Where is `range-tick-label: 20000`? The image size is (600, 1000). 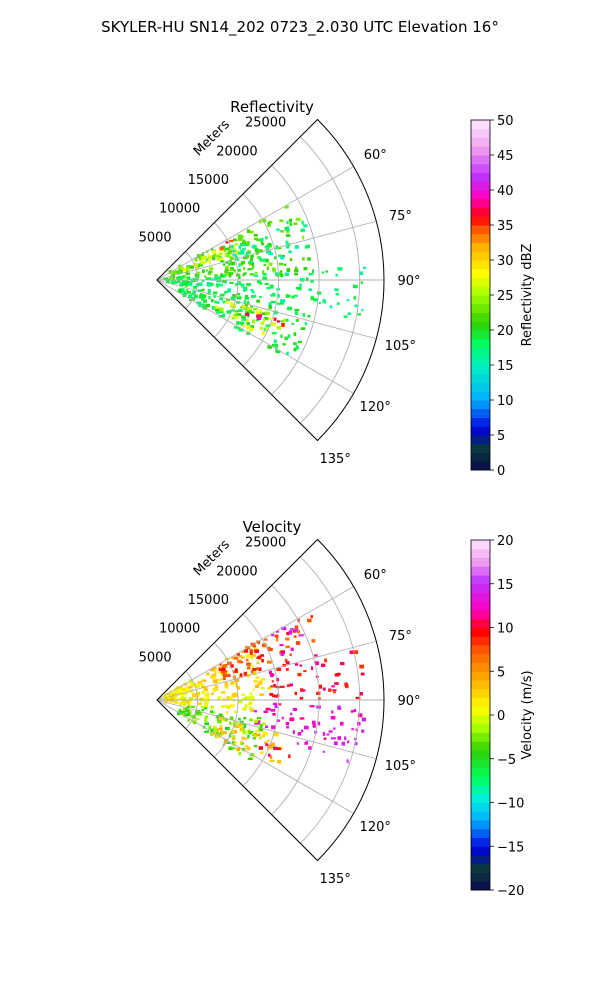 range-tick-label: 20000 is located at coordinates (236, 151).